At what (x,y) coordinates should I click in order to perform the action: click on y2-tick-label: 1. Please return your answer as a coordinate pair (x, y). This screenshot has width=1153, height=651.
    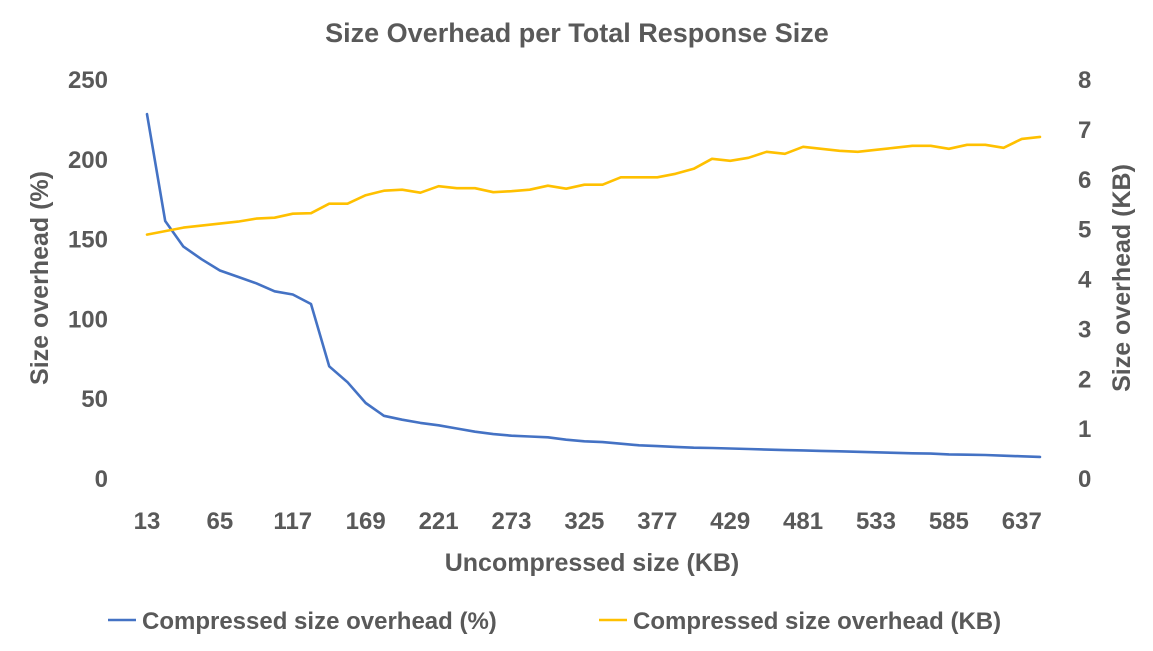
    Looking at the image, I should click on (1084, 429).